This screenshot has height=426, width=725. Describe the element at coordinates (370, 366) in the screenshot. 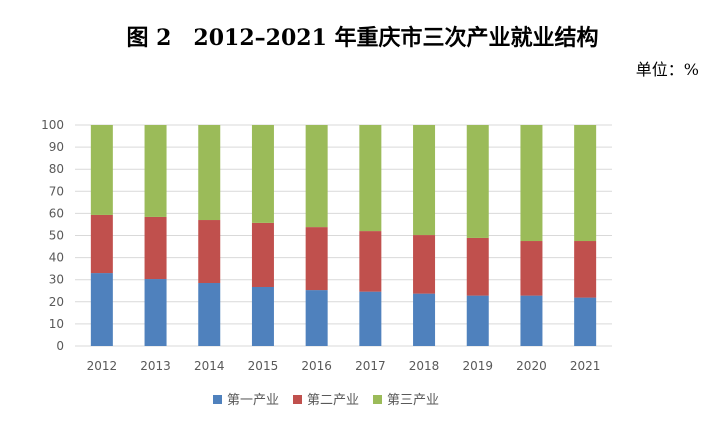

I see `x-tick-label: 2017` at that location.